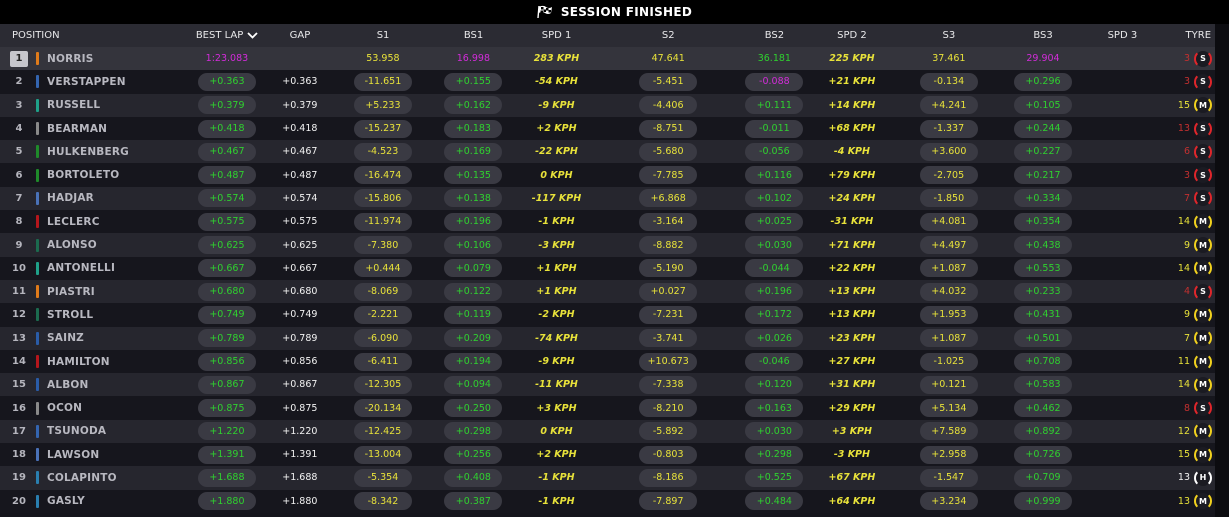  Describe the element at coordinates (668, 314) in the screenshot. I see `s2-cell: -7.231` at that location.